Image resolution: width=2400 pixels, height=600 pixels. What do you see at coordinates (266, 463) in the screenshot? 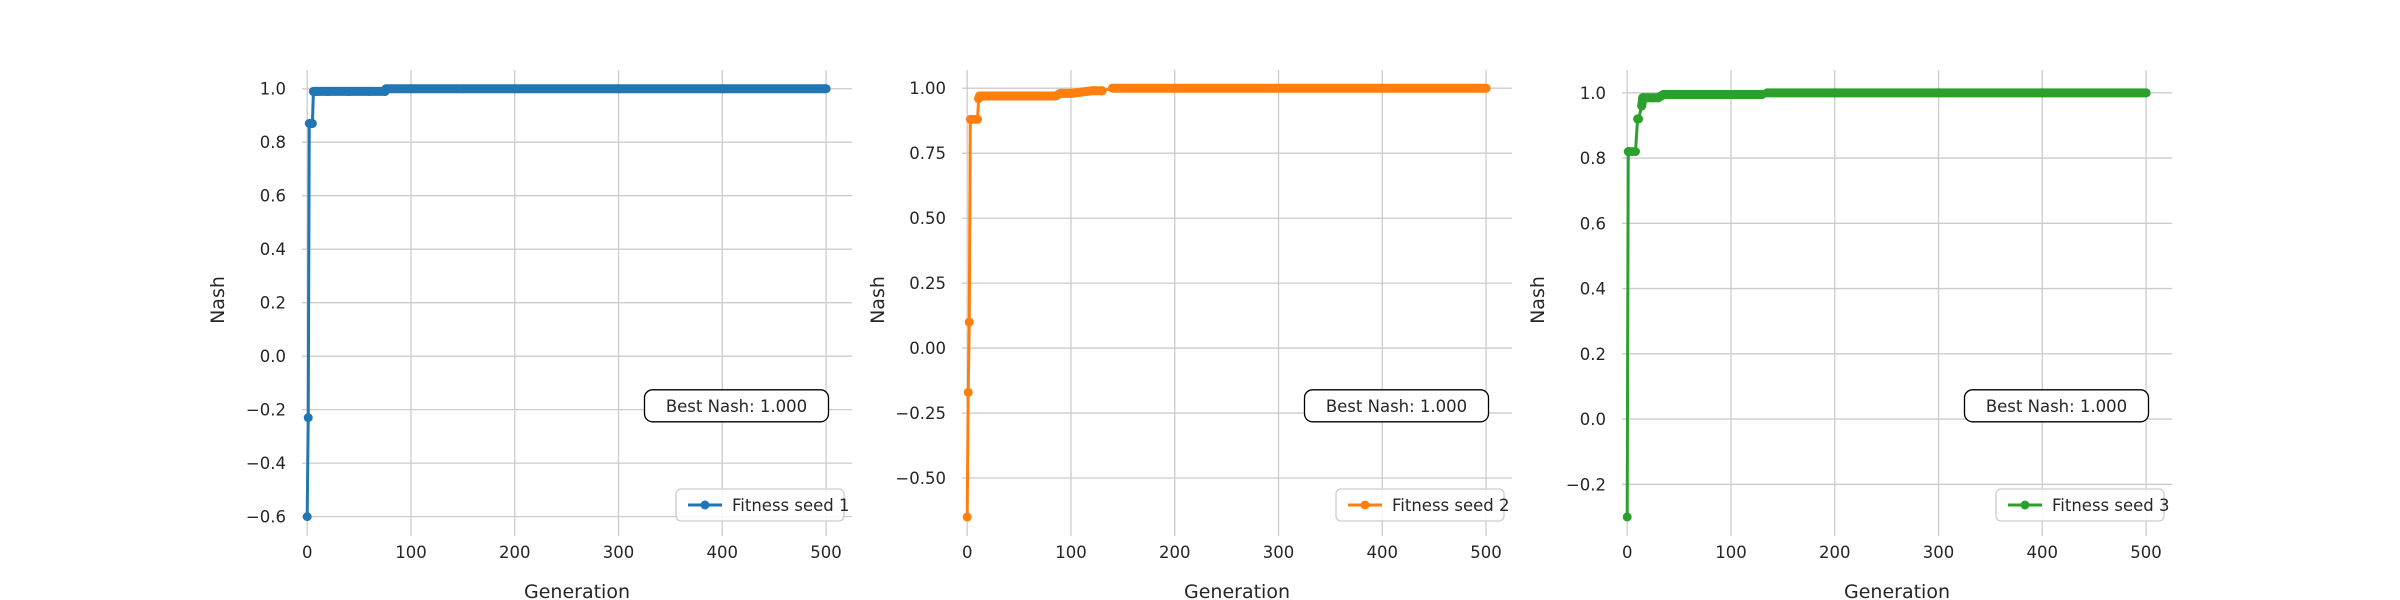
I see `y-tick-label: −0.4` at bounding box center [266, 463].